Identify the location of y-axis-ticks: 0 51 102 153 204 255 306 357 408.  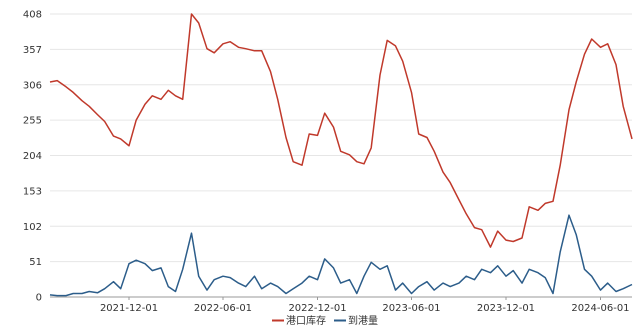
(32, 157).